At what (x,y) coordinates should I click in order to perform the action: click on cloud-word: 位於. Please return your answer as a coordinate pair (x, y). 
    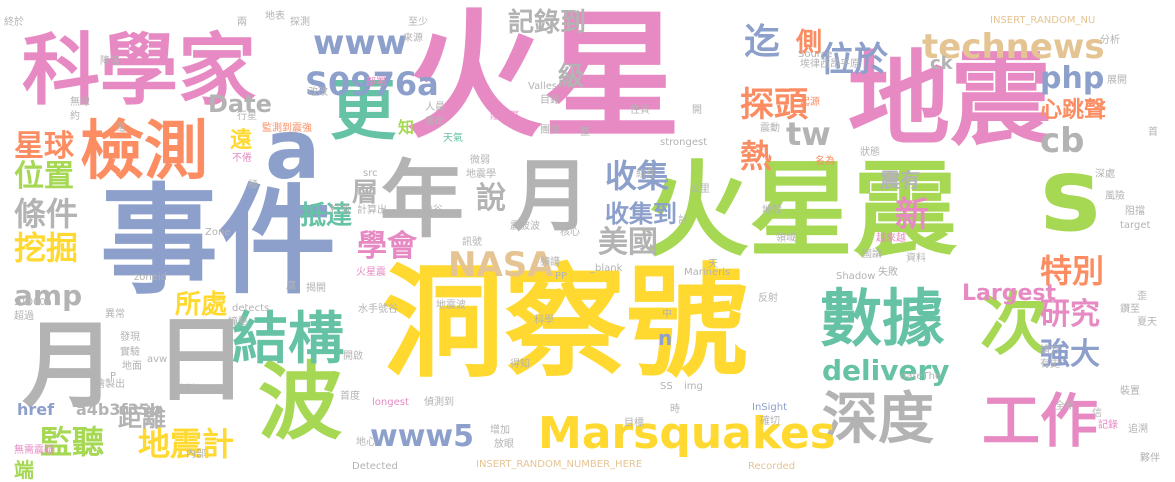
    Looking at the image, I should click on (854, 60).